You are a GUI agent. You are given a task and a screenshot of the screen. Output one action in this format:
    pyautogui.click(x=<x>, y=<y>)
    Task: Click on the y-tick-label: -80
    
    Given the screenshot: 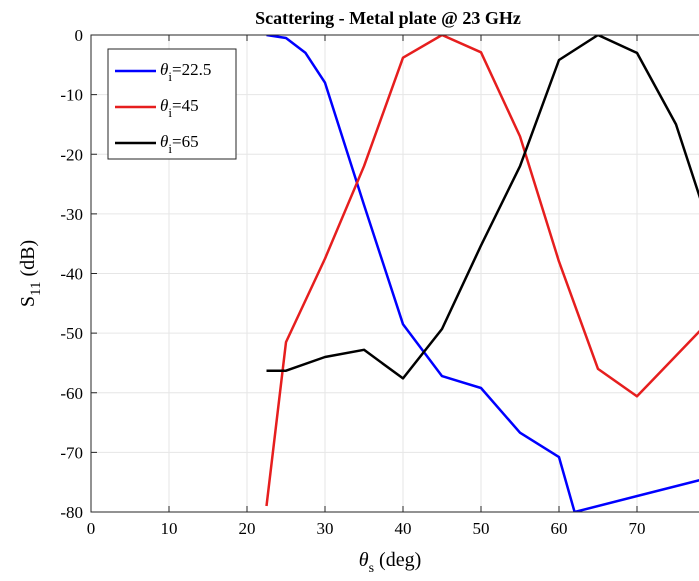 What is the action you would take?
    pyautogui.click(x=71, y=512)
    